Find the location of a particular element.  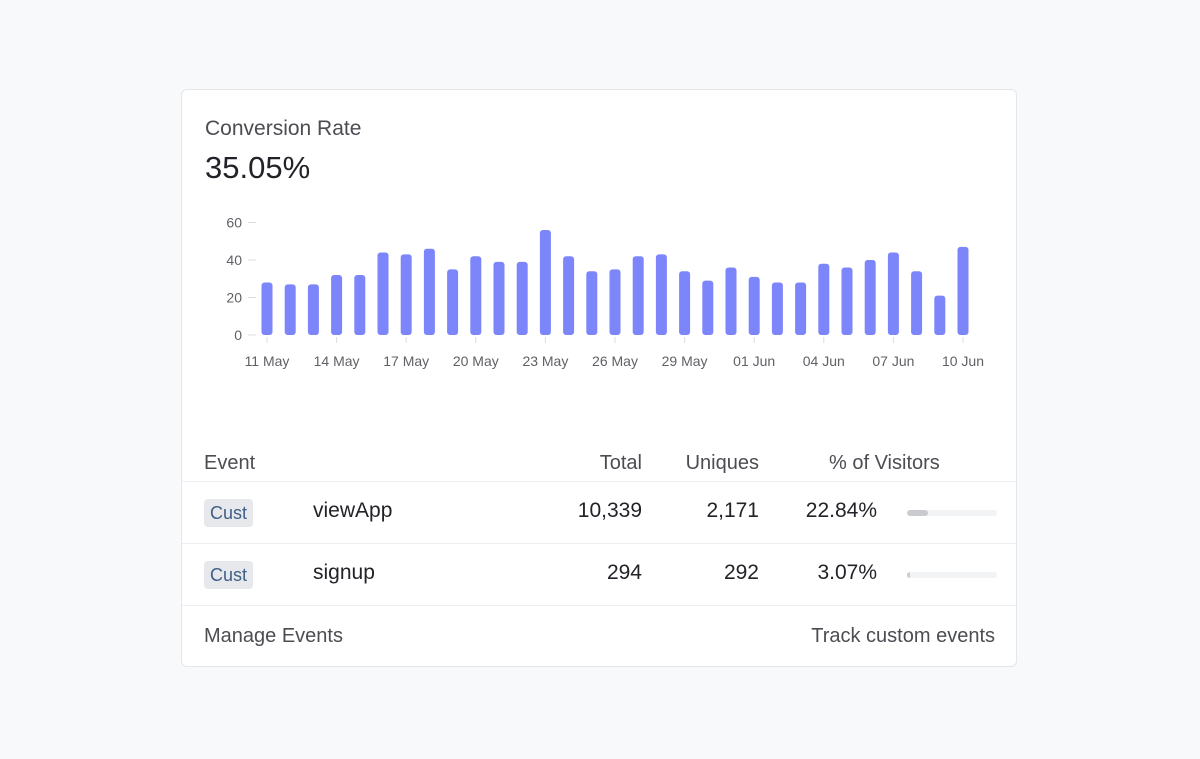

x-tick-label: 14 May is located at coordinates (337, 361).